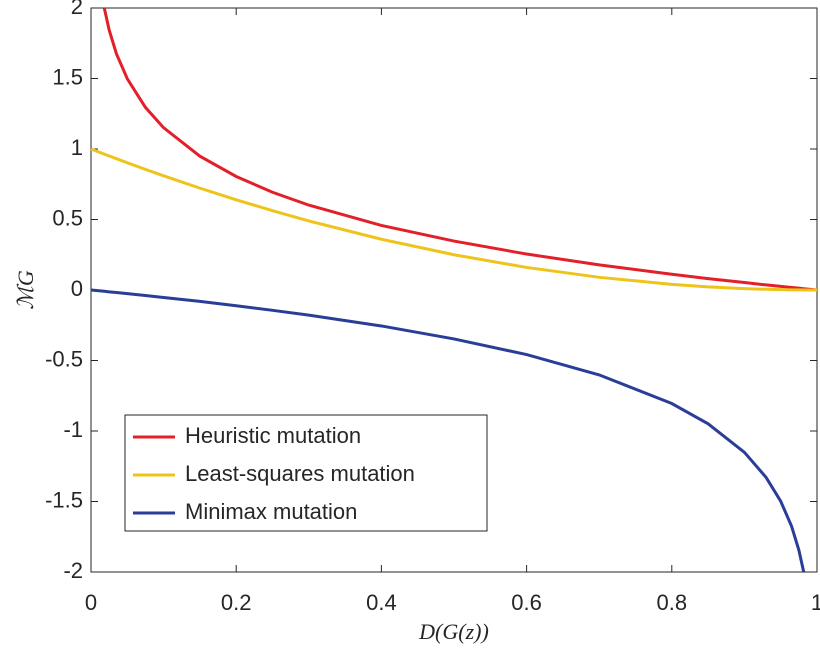  I want to click on y-tick-label: 0, so click(77, 288).